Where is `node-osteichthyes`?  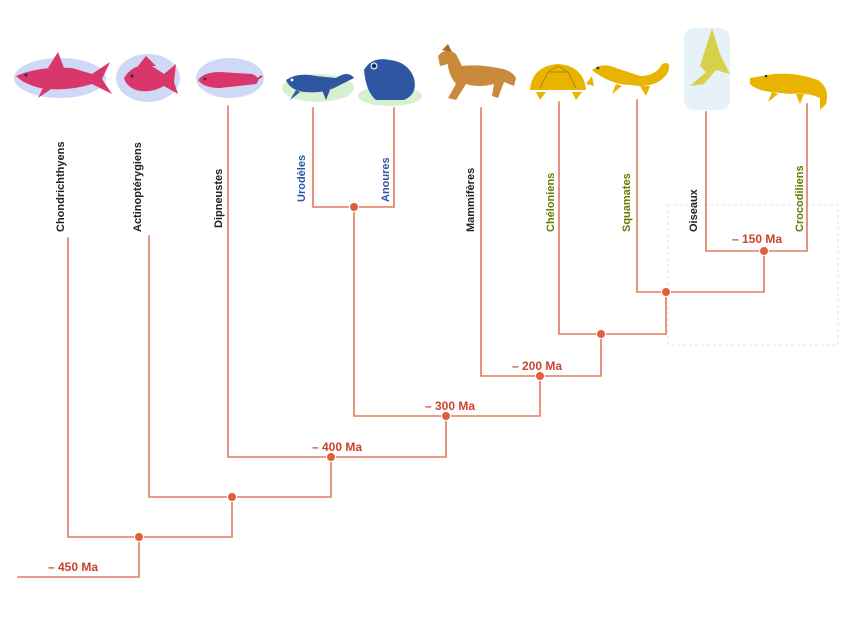 node-osteichthyes is located at coordinates (232, 497).